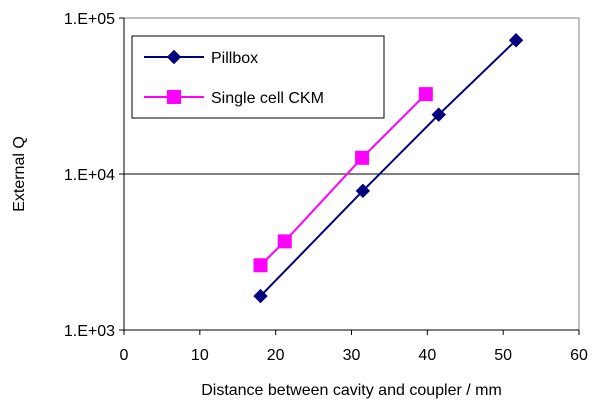 The image size is (595, 408). Describe the element at coordinates (89, 175) in the screenshot. I see `y-tick-label-1: 1.E+04` at that location.